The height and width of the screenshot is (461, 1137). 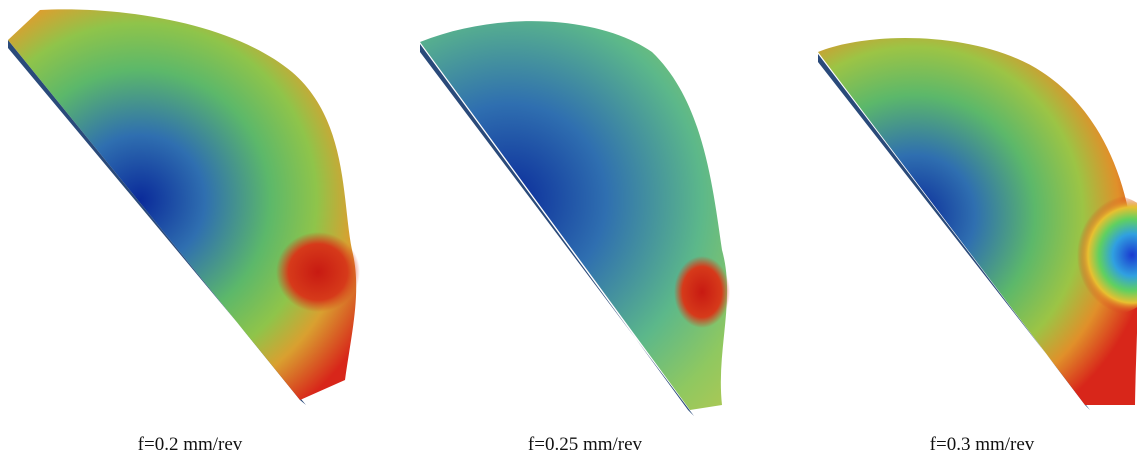 I want to click on caption: f=0.25 mm/rev, so click(x=585, y=444).